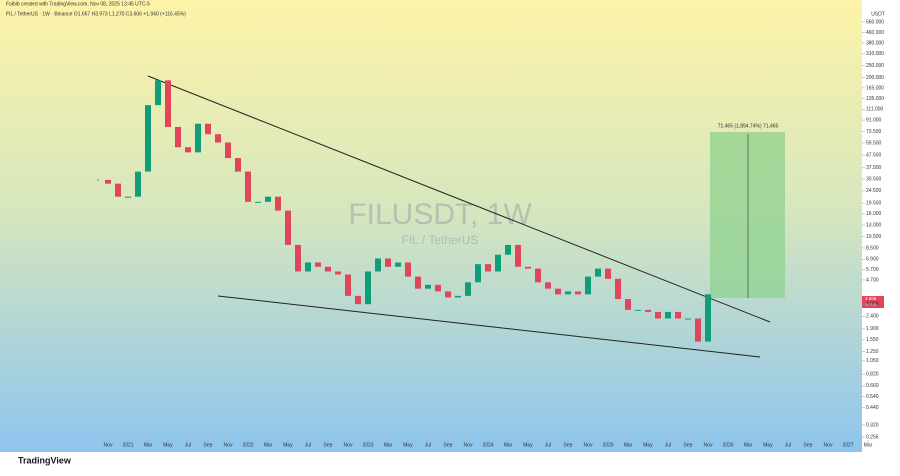 This screenshot has height=476, width=900. I want to click on x-tick-label: 2025, so click(607, 445).